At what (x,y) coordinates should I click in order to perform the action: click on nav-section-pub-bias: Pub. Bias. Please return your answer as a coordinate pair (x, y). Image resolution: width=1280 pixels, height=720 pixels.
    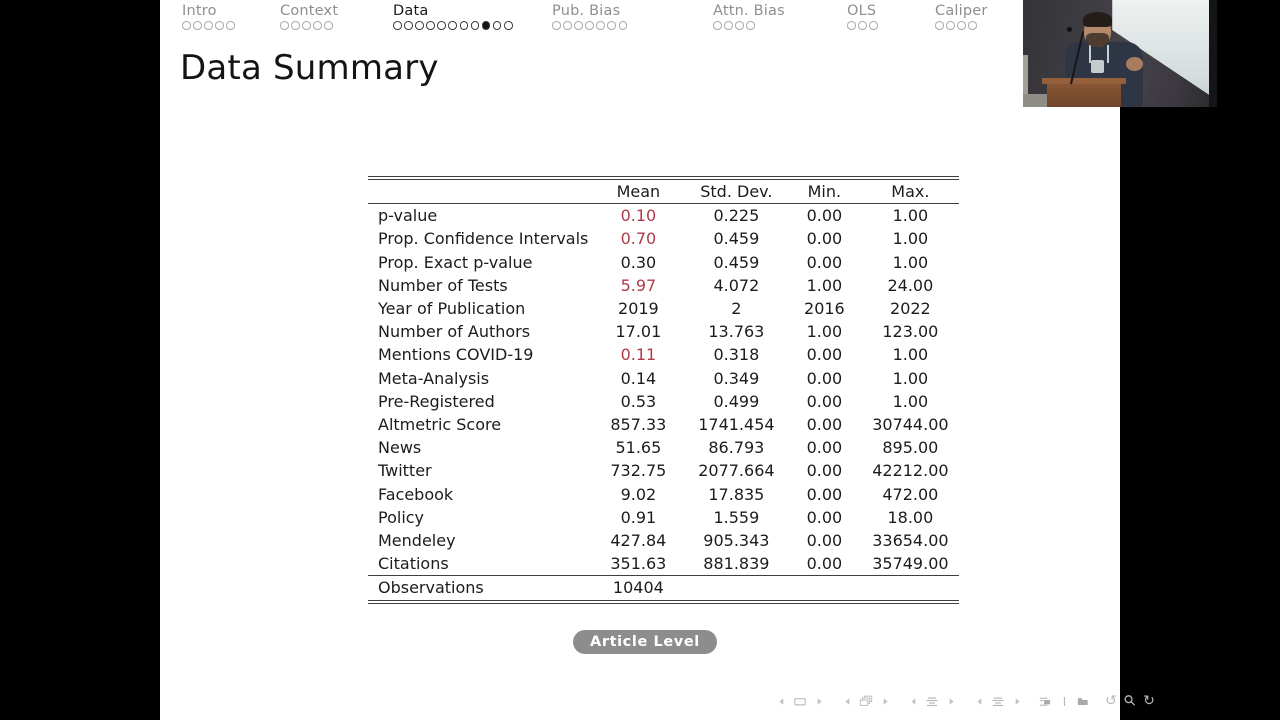
    Looking at the image, I should click on (590, 16).